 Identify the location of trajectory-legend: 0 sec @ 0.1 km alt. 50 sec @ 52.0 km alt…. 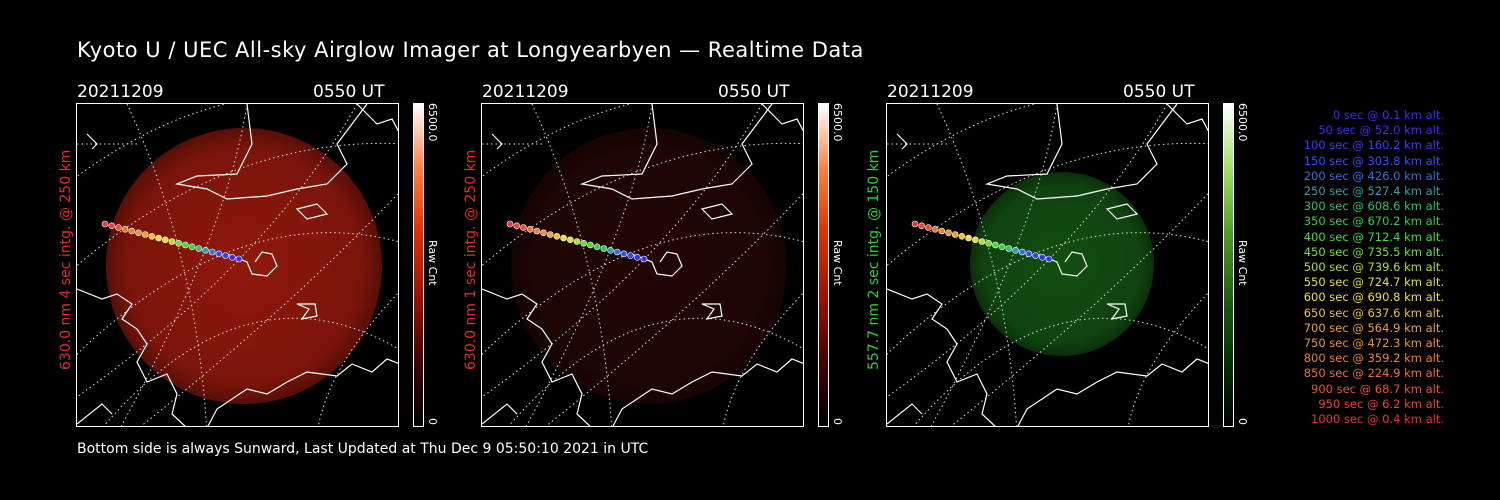
(1353, 267).